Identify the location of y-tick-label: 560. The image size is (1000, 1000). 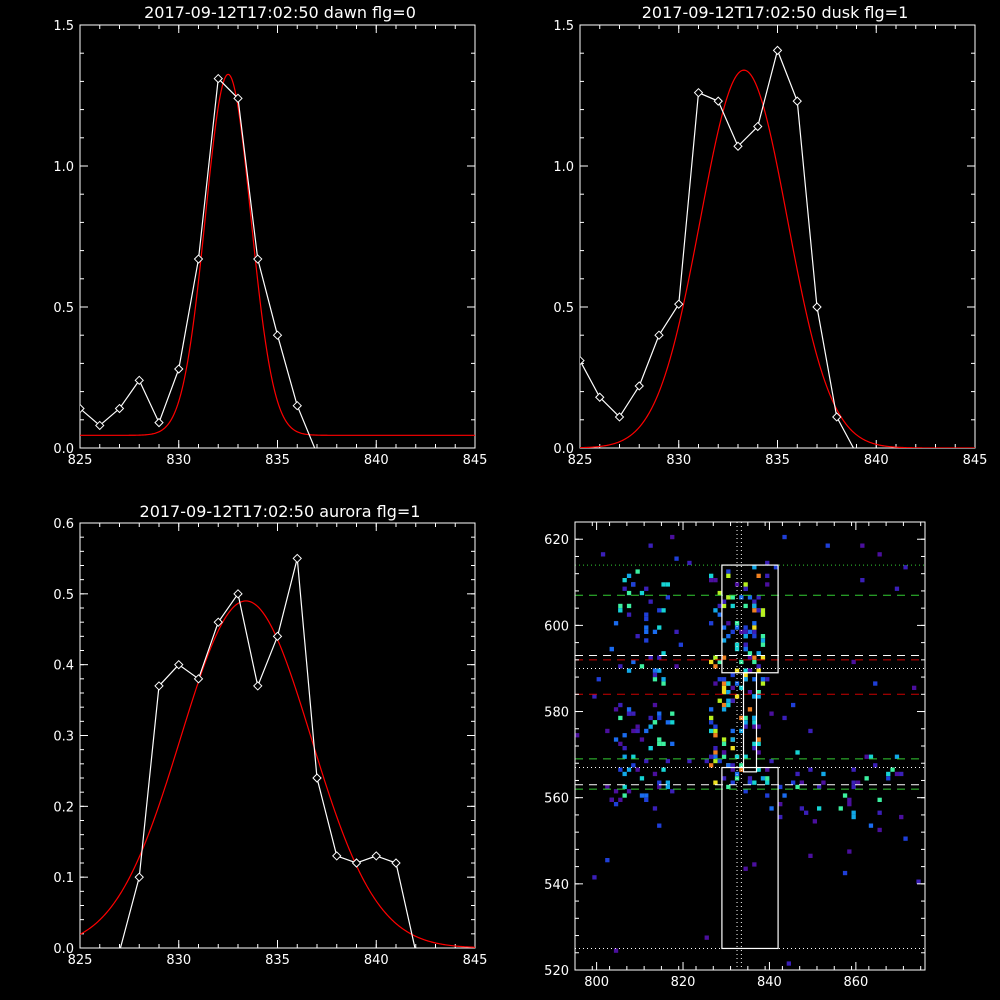
(556, 799).